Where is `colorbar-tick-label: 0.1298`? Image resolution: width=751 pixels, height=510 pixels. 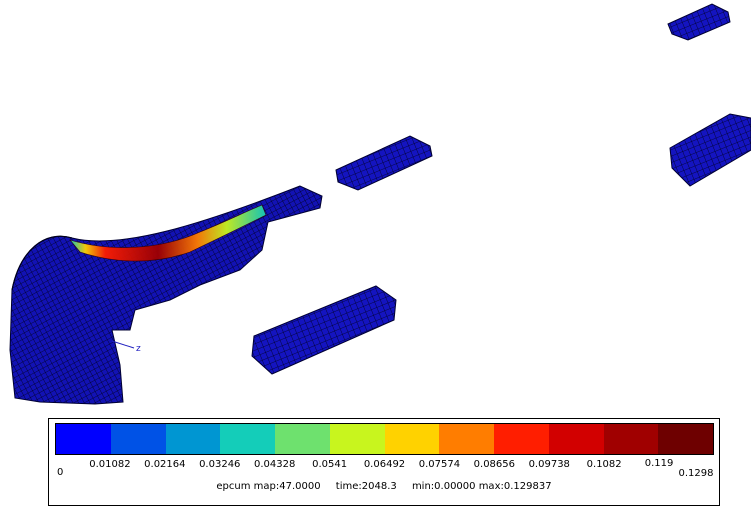 colorbar-tick-label: 0.1298 is located at coordinates (696, 473).